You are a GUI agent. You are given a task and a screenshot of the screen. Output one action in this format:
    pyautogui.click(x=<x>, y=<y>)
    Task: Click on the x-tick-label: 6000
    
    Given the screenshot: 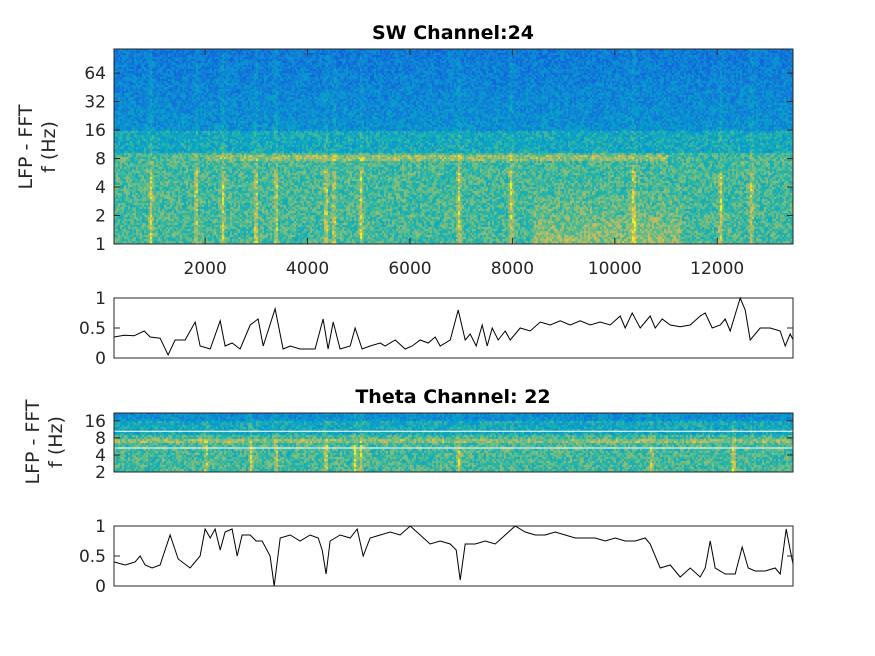 What is the action you would take?
    pyautogui.click(x=409, y=269)
    